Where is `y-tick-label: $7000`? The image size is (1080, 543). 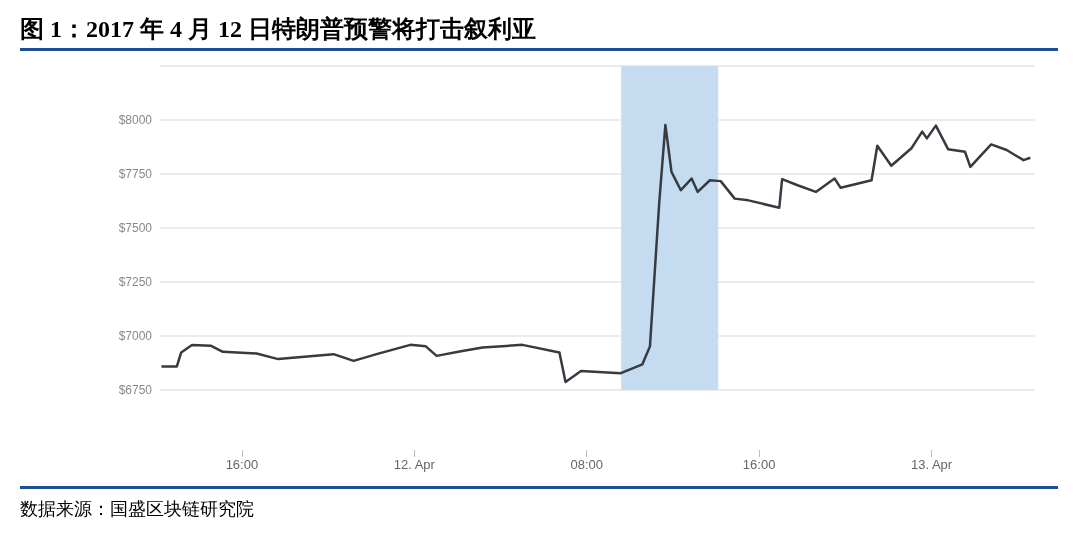 y-tick-label: $7000 is located at coordinates (135, 336).